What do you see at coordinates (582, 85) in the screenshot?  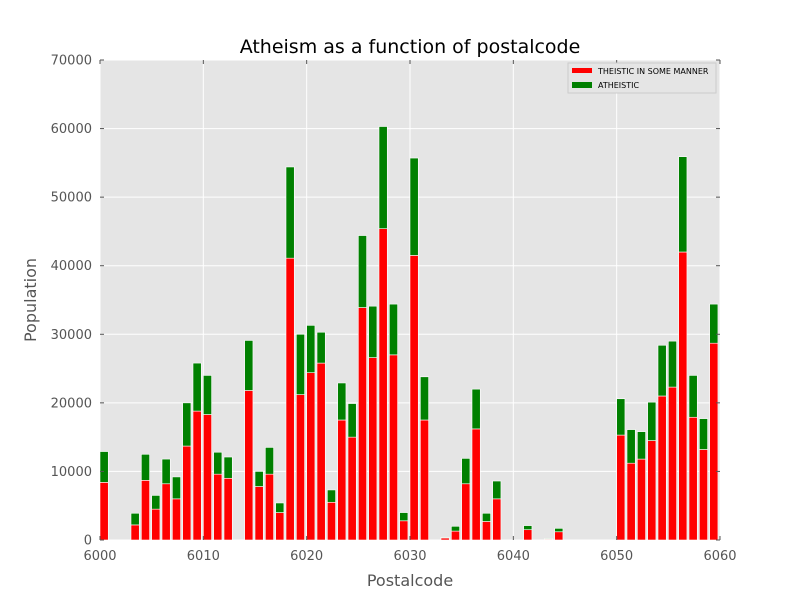 I see `legend-swatch-atheistic` at bounding box center [582, 85].